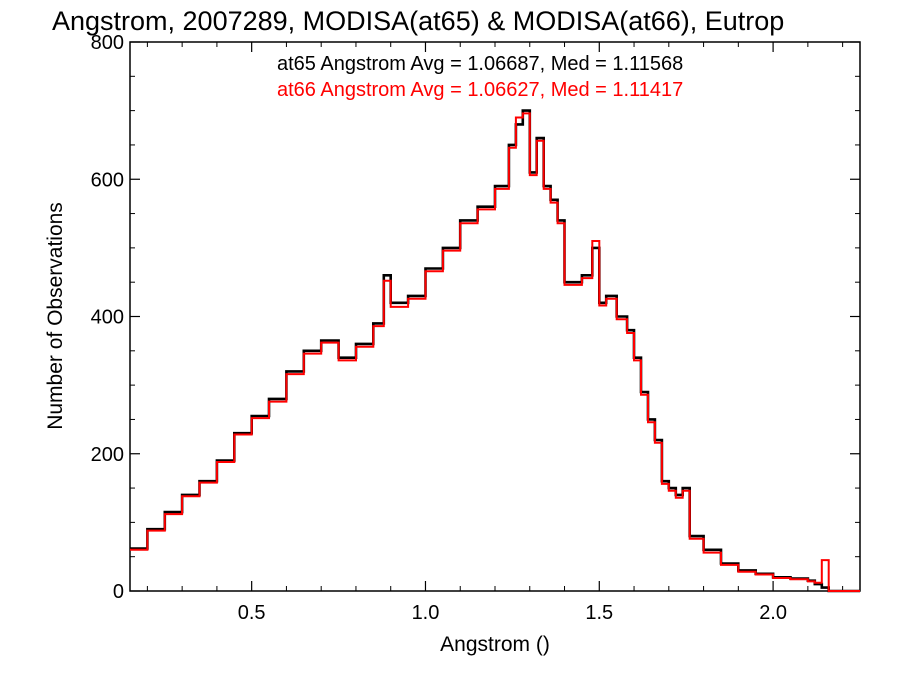 This screenshot has height=675, width=900. What do you see at coordinates (773, 613) in the screenshot?
I see `x-tick-label: 2.0` at bounding box center [773, 613].